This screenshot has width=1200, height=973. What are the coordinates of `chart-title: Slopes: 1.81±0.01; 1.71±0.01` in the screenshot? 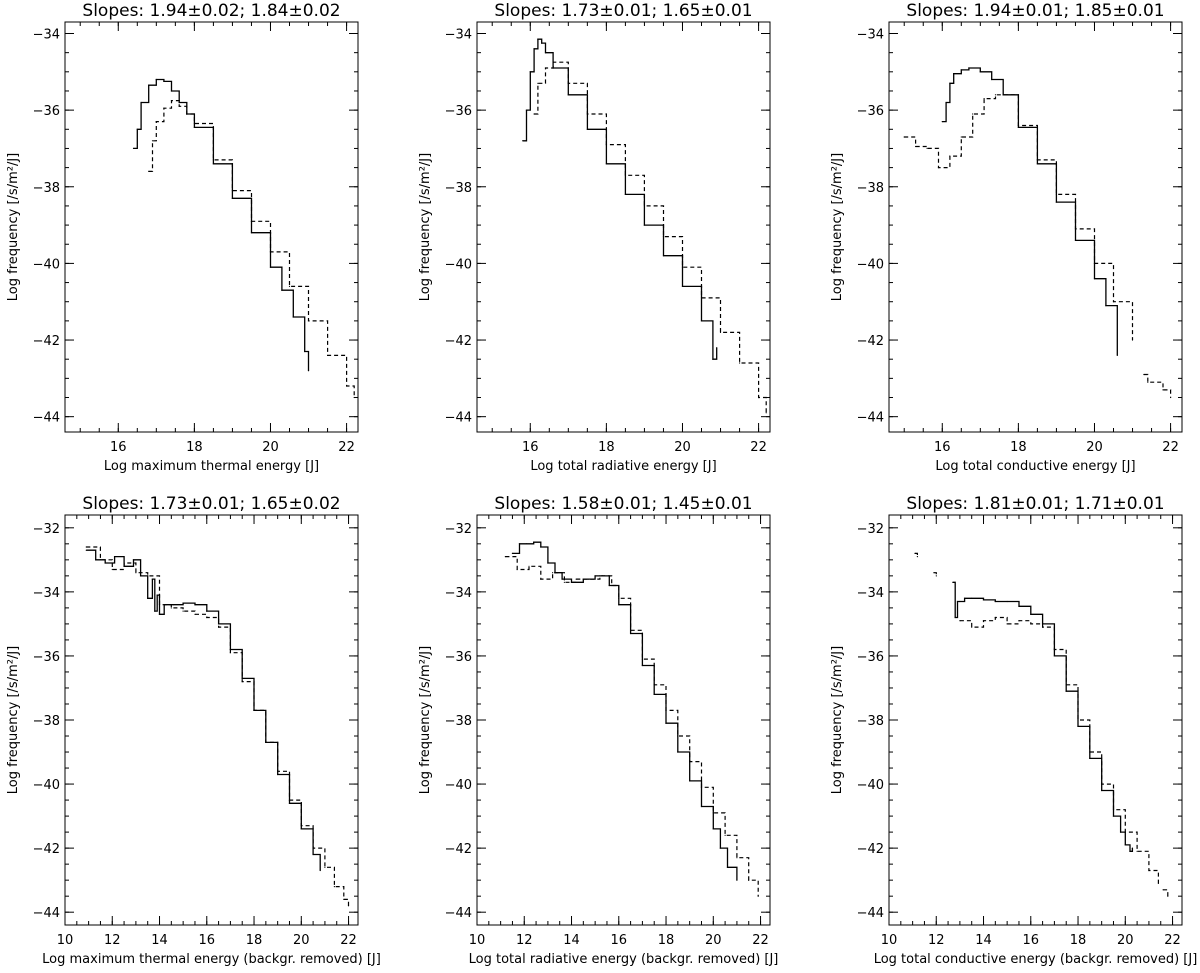 It's located at (1035, 504).